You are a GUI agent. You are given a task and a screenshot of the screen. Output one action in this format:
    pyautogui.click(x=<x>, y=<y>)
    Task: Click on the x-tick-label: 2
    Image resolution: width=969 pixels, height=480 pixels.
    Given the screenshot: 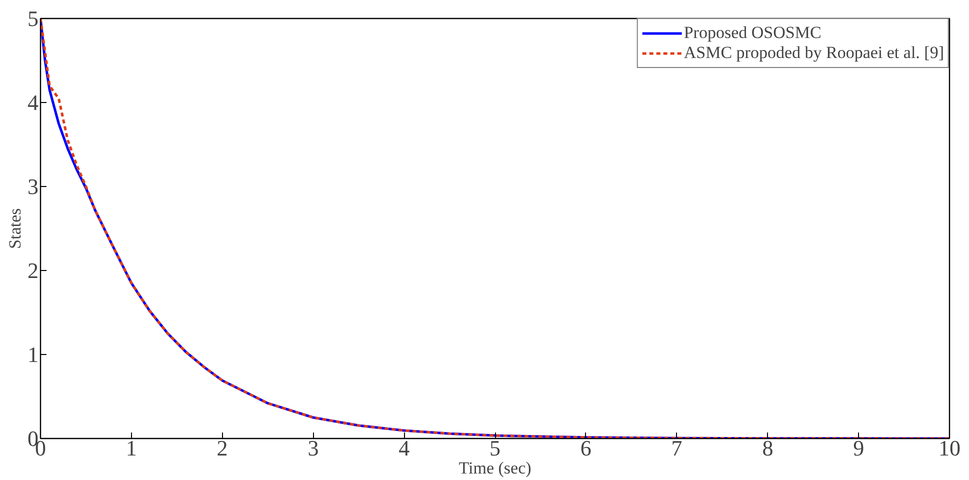 What is the action you would take?
    pyautogui.click(x=222, y=448)
    